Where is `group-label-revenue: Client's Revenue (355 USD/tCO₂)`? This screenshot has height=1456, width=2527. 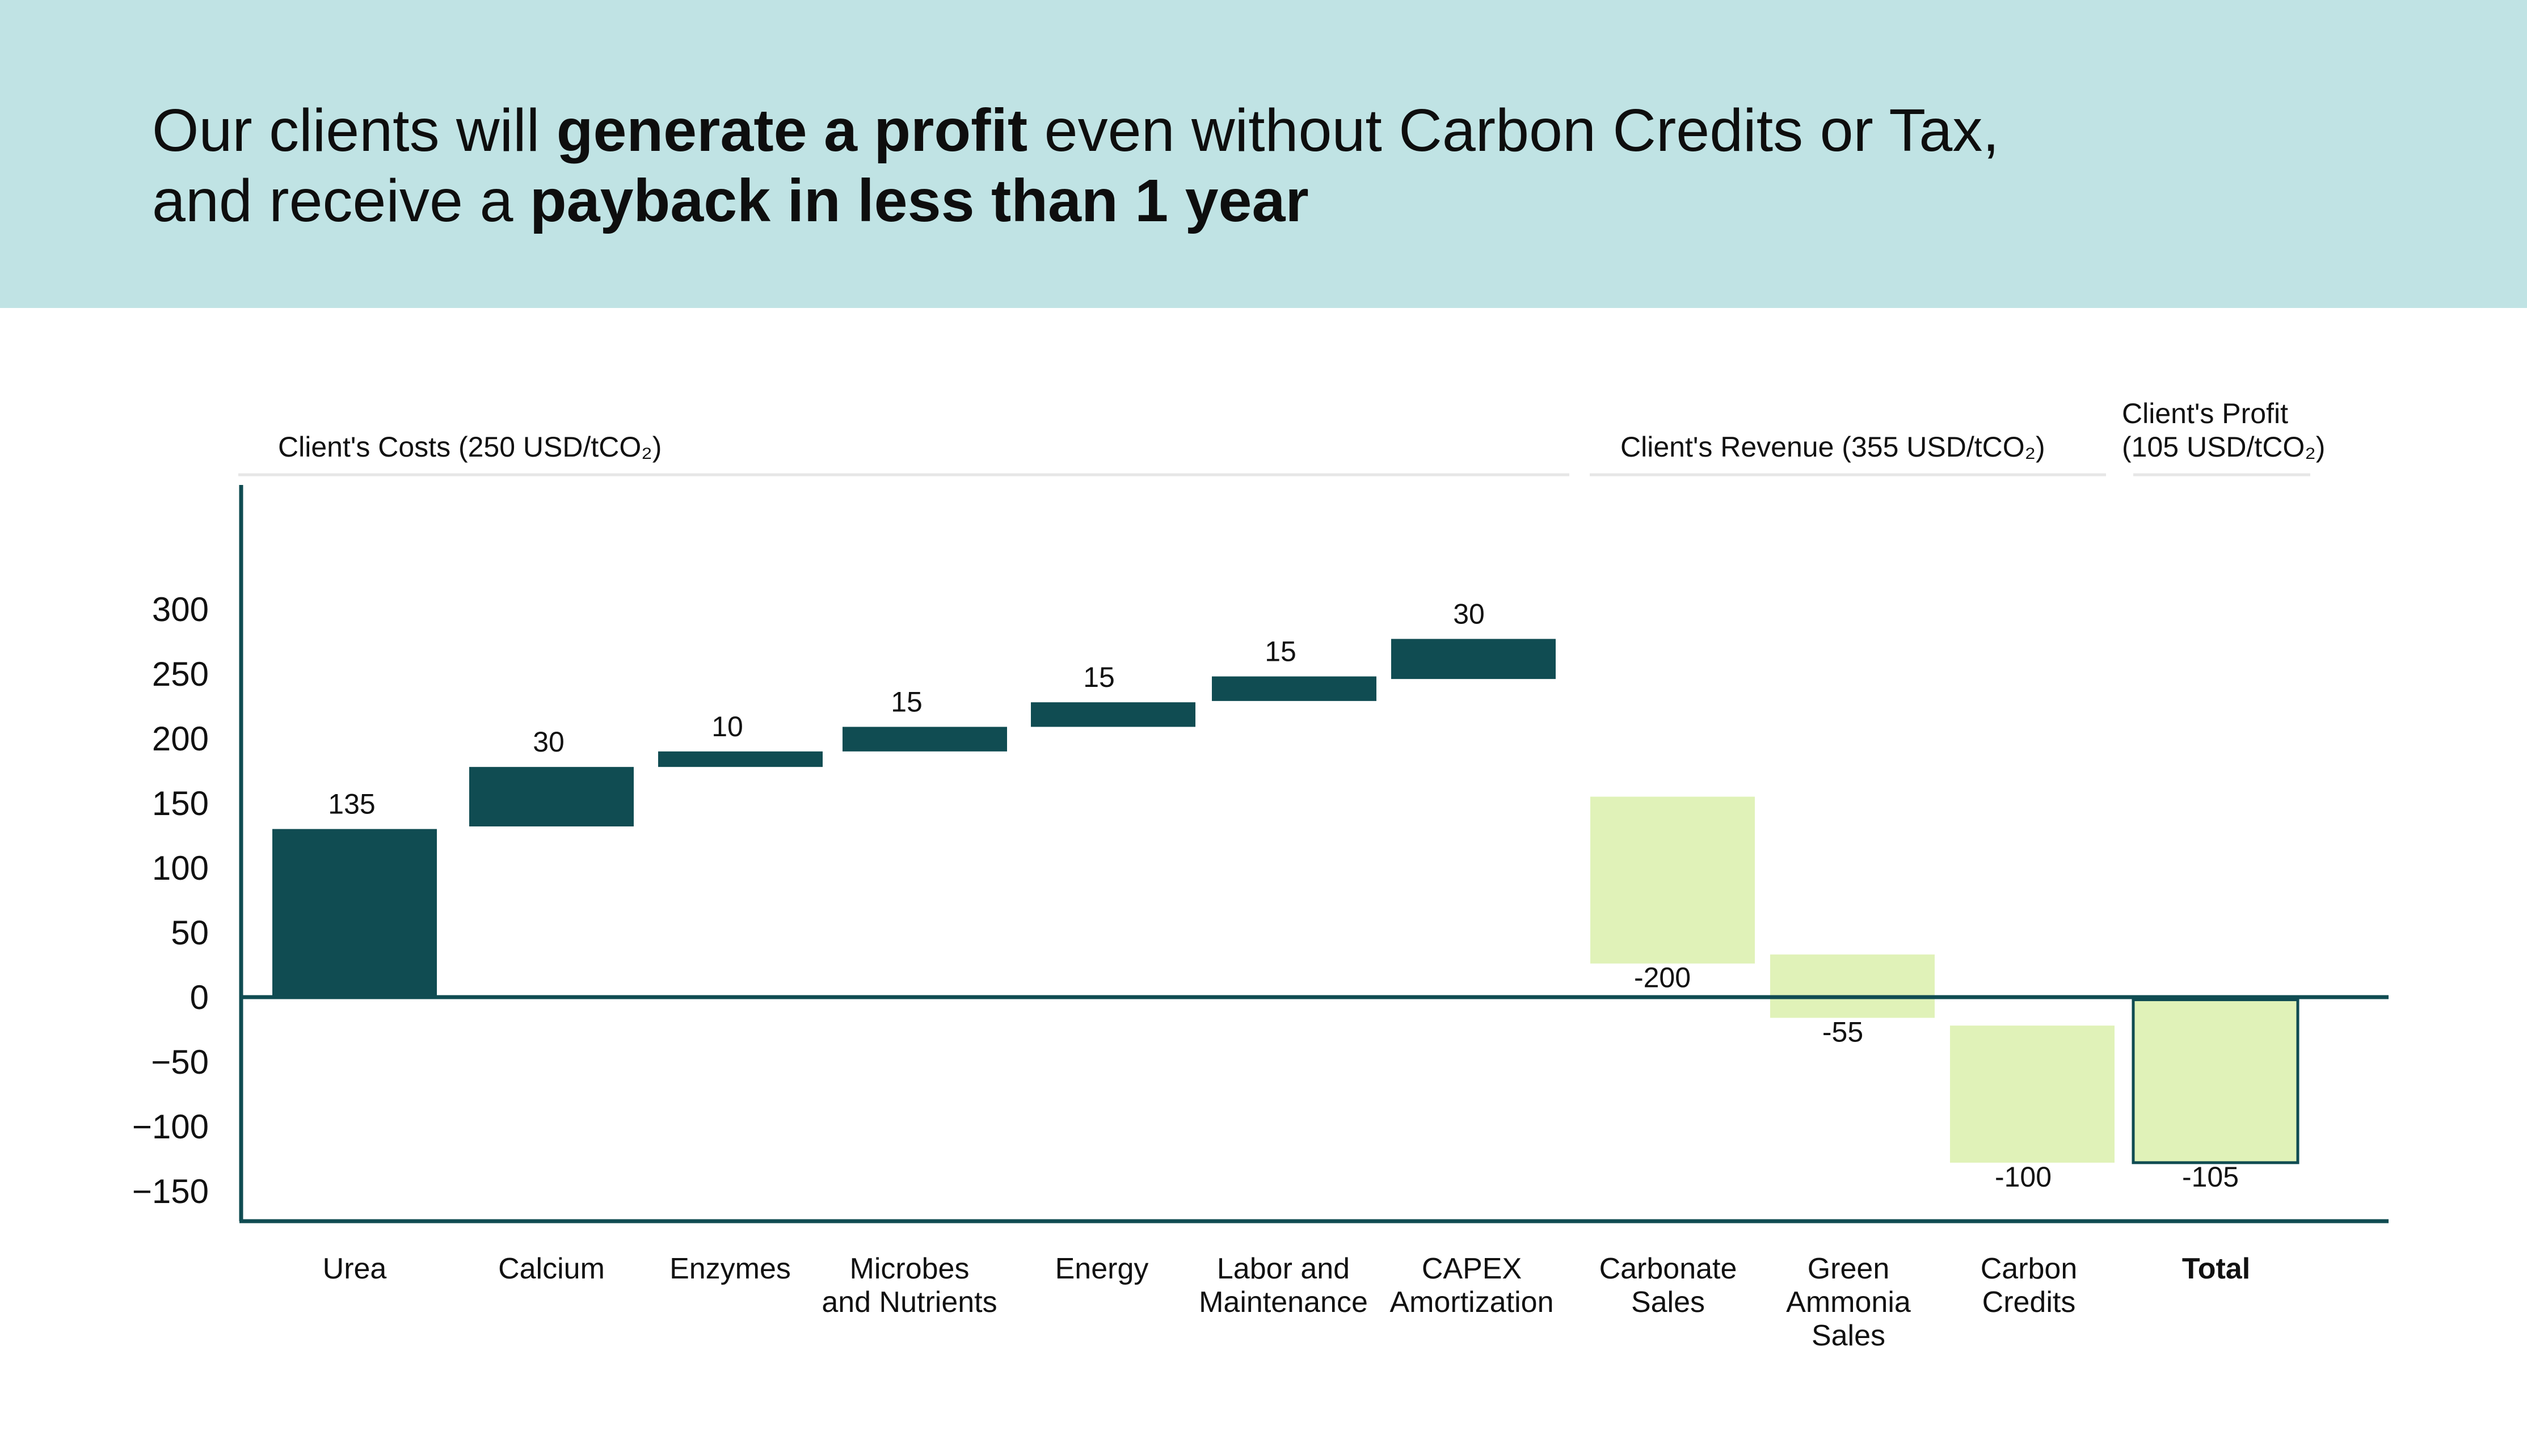
group-label-revenue: Client's Revenue (355 USD/tCO₂) is located at coordinates (1832, 447).